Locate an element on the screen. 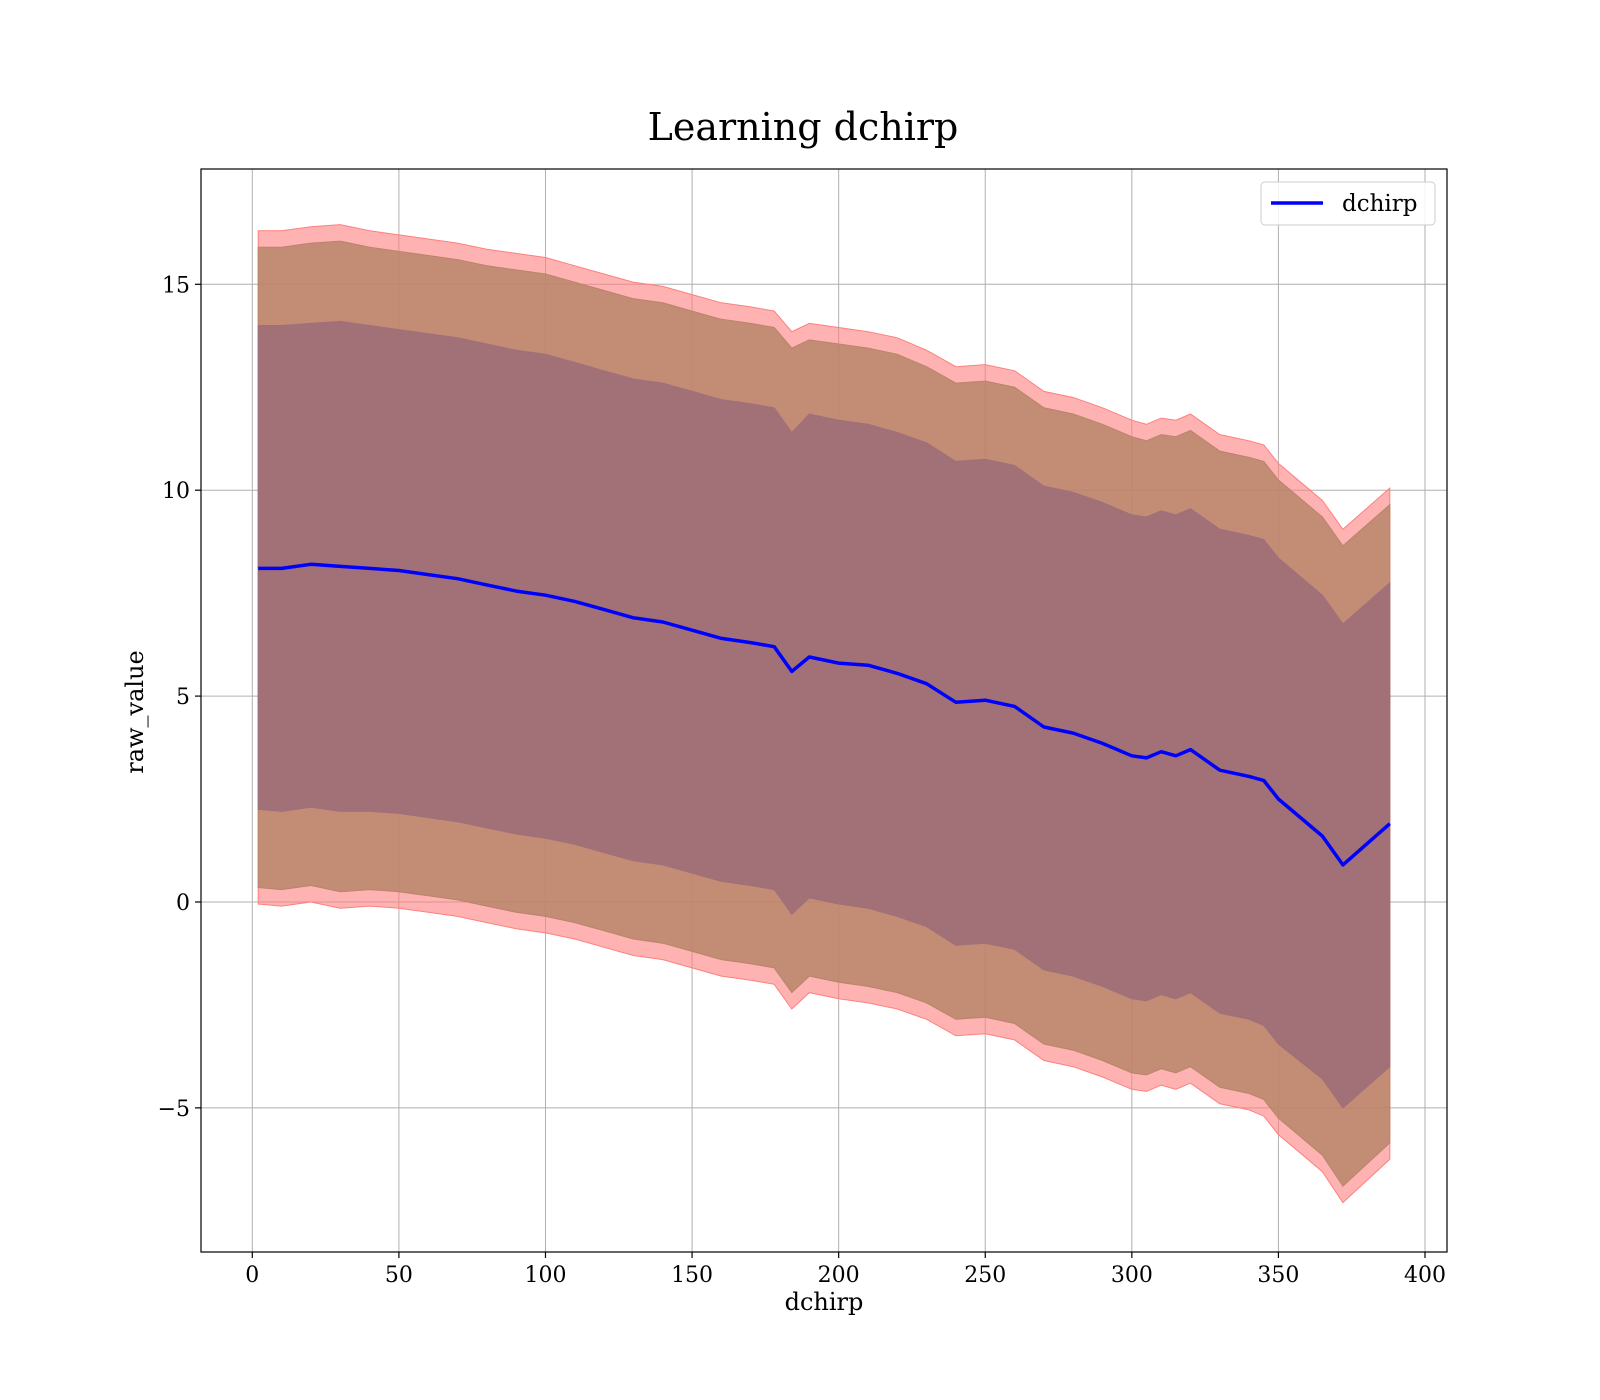 The width and height of the screenshot is (1600, 1400). x-axis-label: dchirp is located at coordinates (824, 1302).